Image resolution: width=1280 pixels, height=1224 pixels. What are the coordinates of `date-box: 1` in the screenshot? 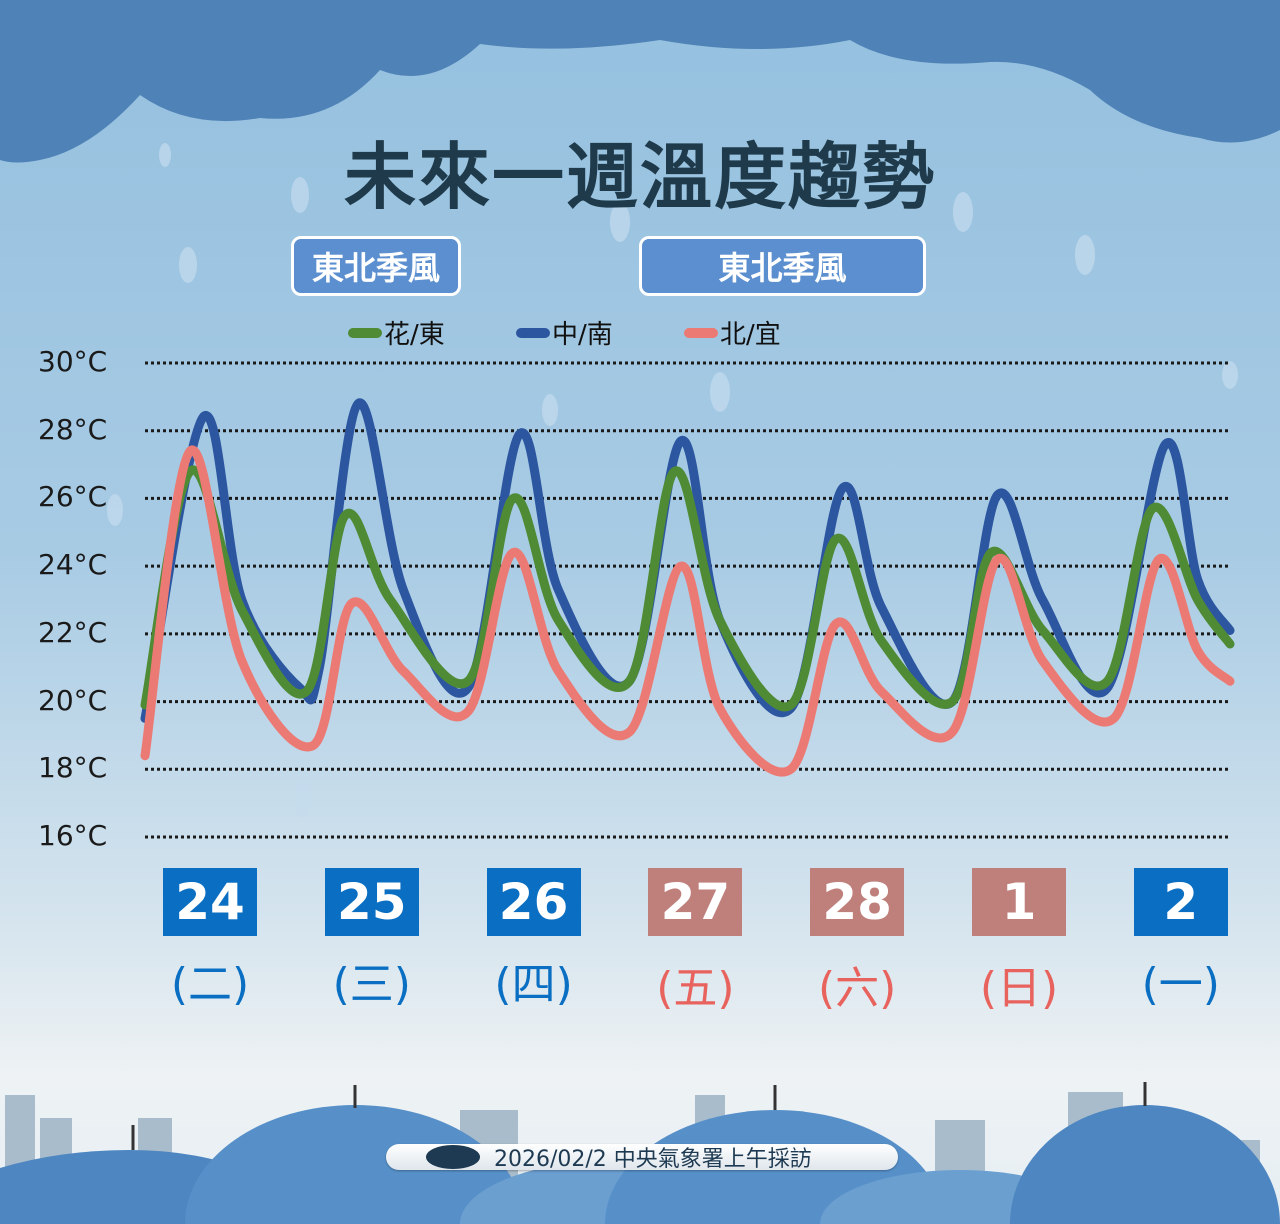 It's located at (1019, 902).